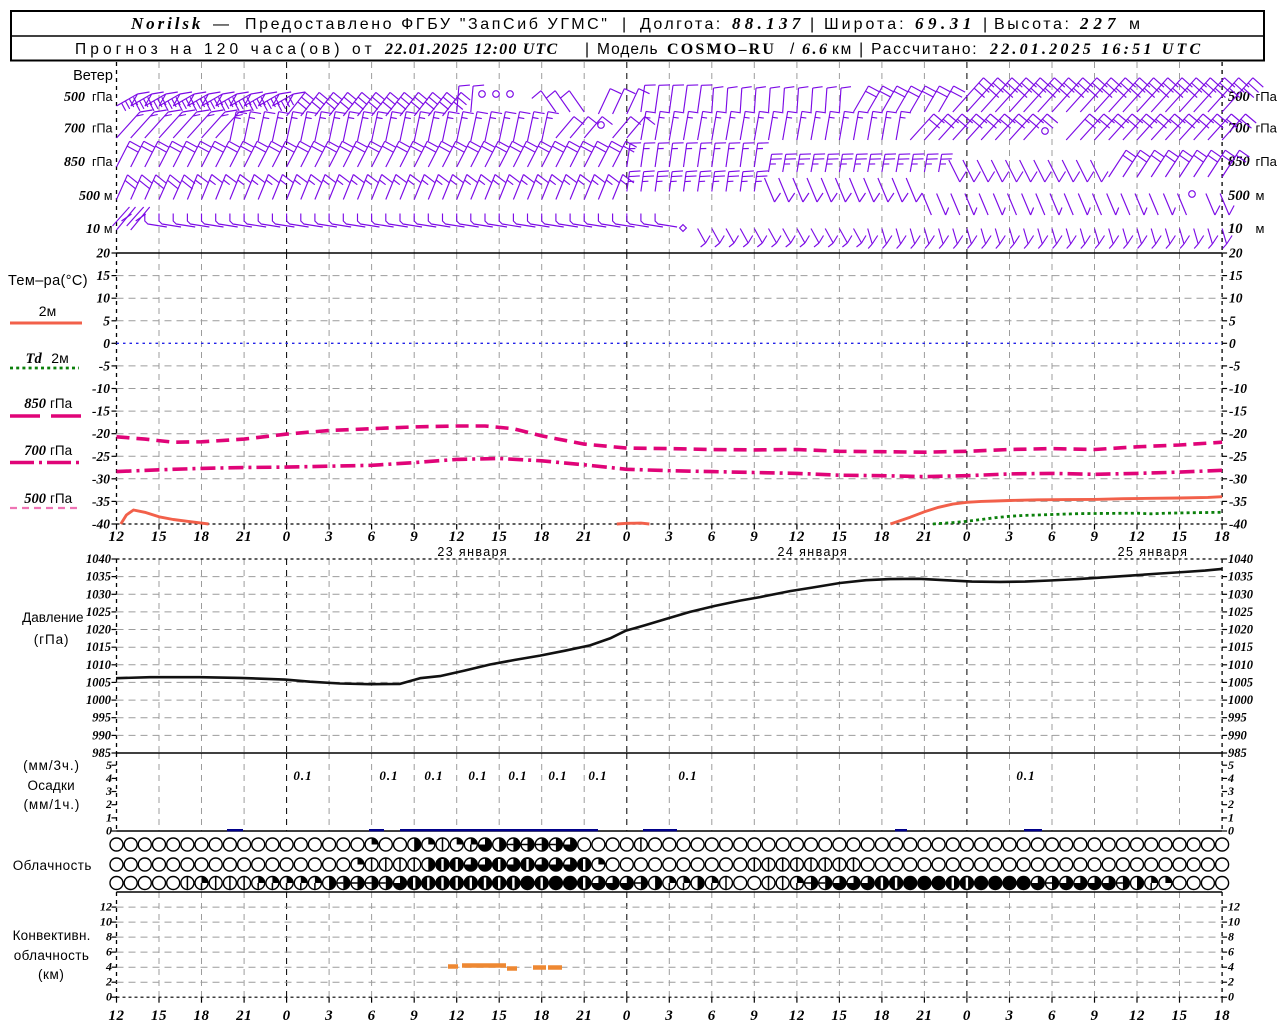 This screenshot has width=1280, height=1024. What do you see at coordinates (34, 359) in the screenshot?
I see `svg-text: Td` at bounding box center [34, 359].